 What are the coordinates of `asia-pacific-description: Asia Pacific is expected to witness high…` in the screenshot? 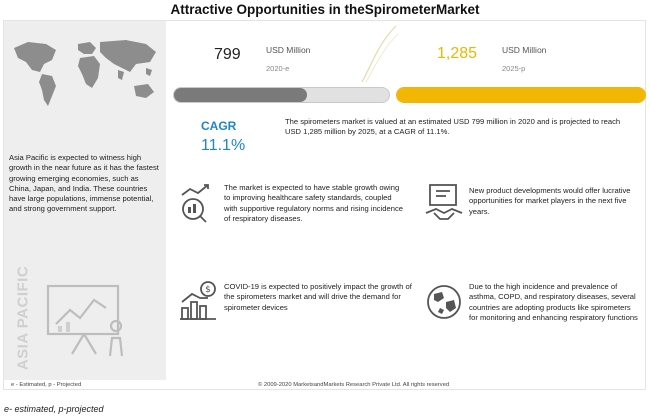 It's located at (84, 183).